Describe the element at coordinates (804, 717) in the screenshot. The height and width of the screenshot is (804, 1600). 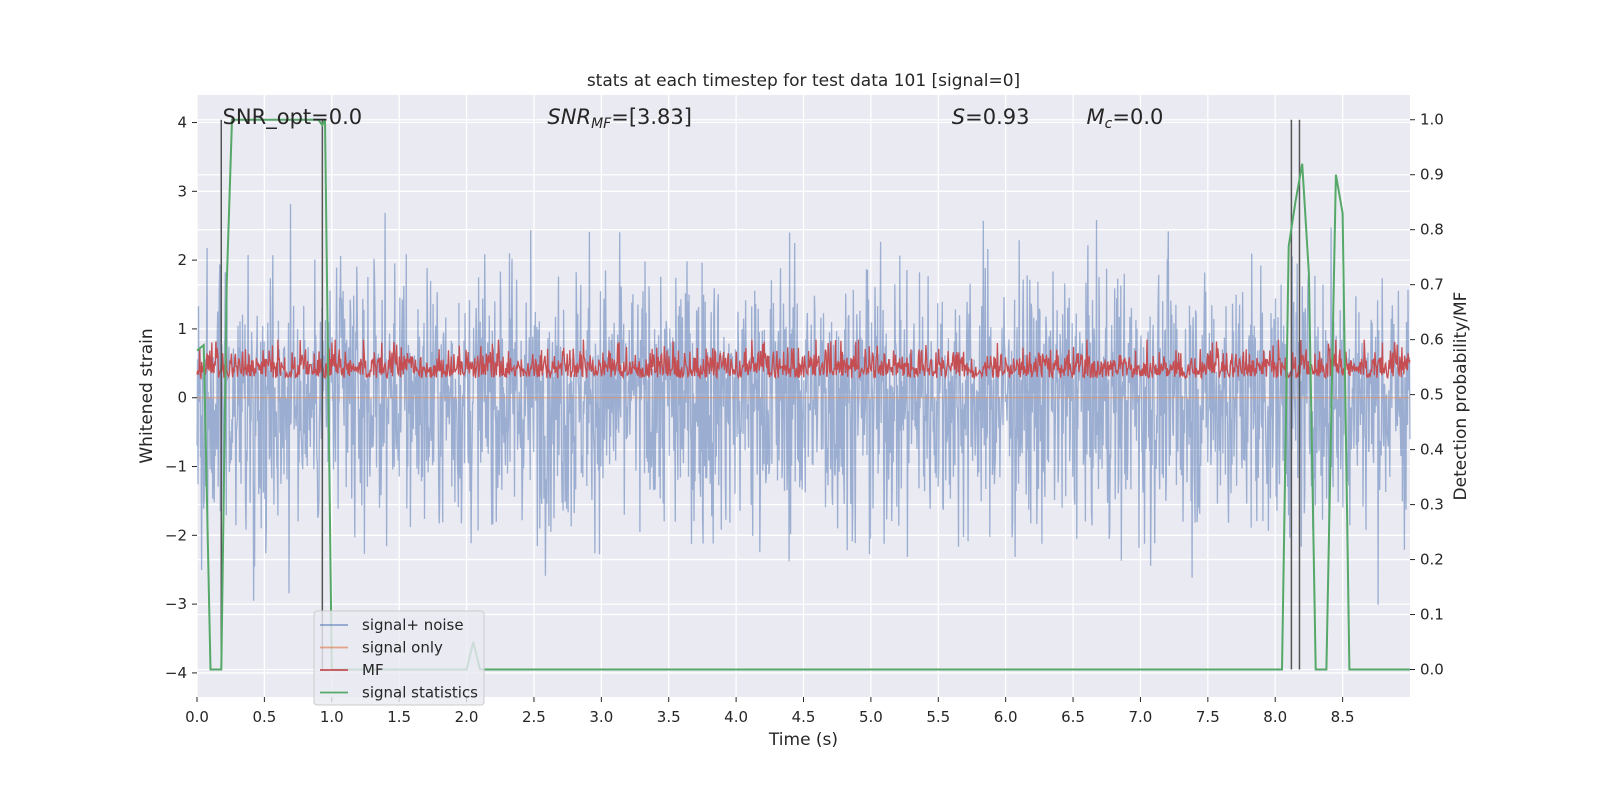
I see `x-tick-label: 4.5` at that location.